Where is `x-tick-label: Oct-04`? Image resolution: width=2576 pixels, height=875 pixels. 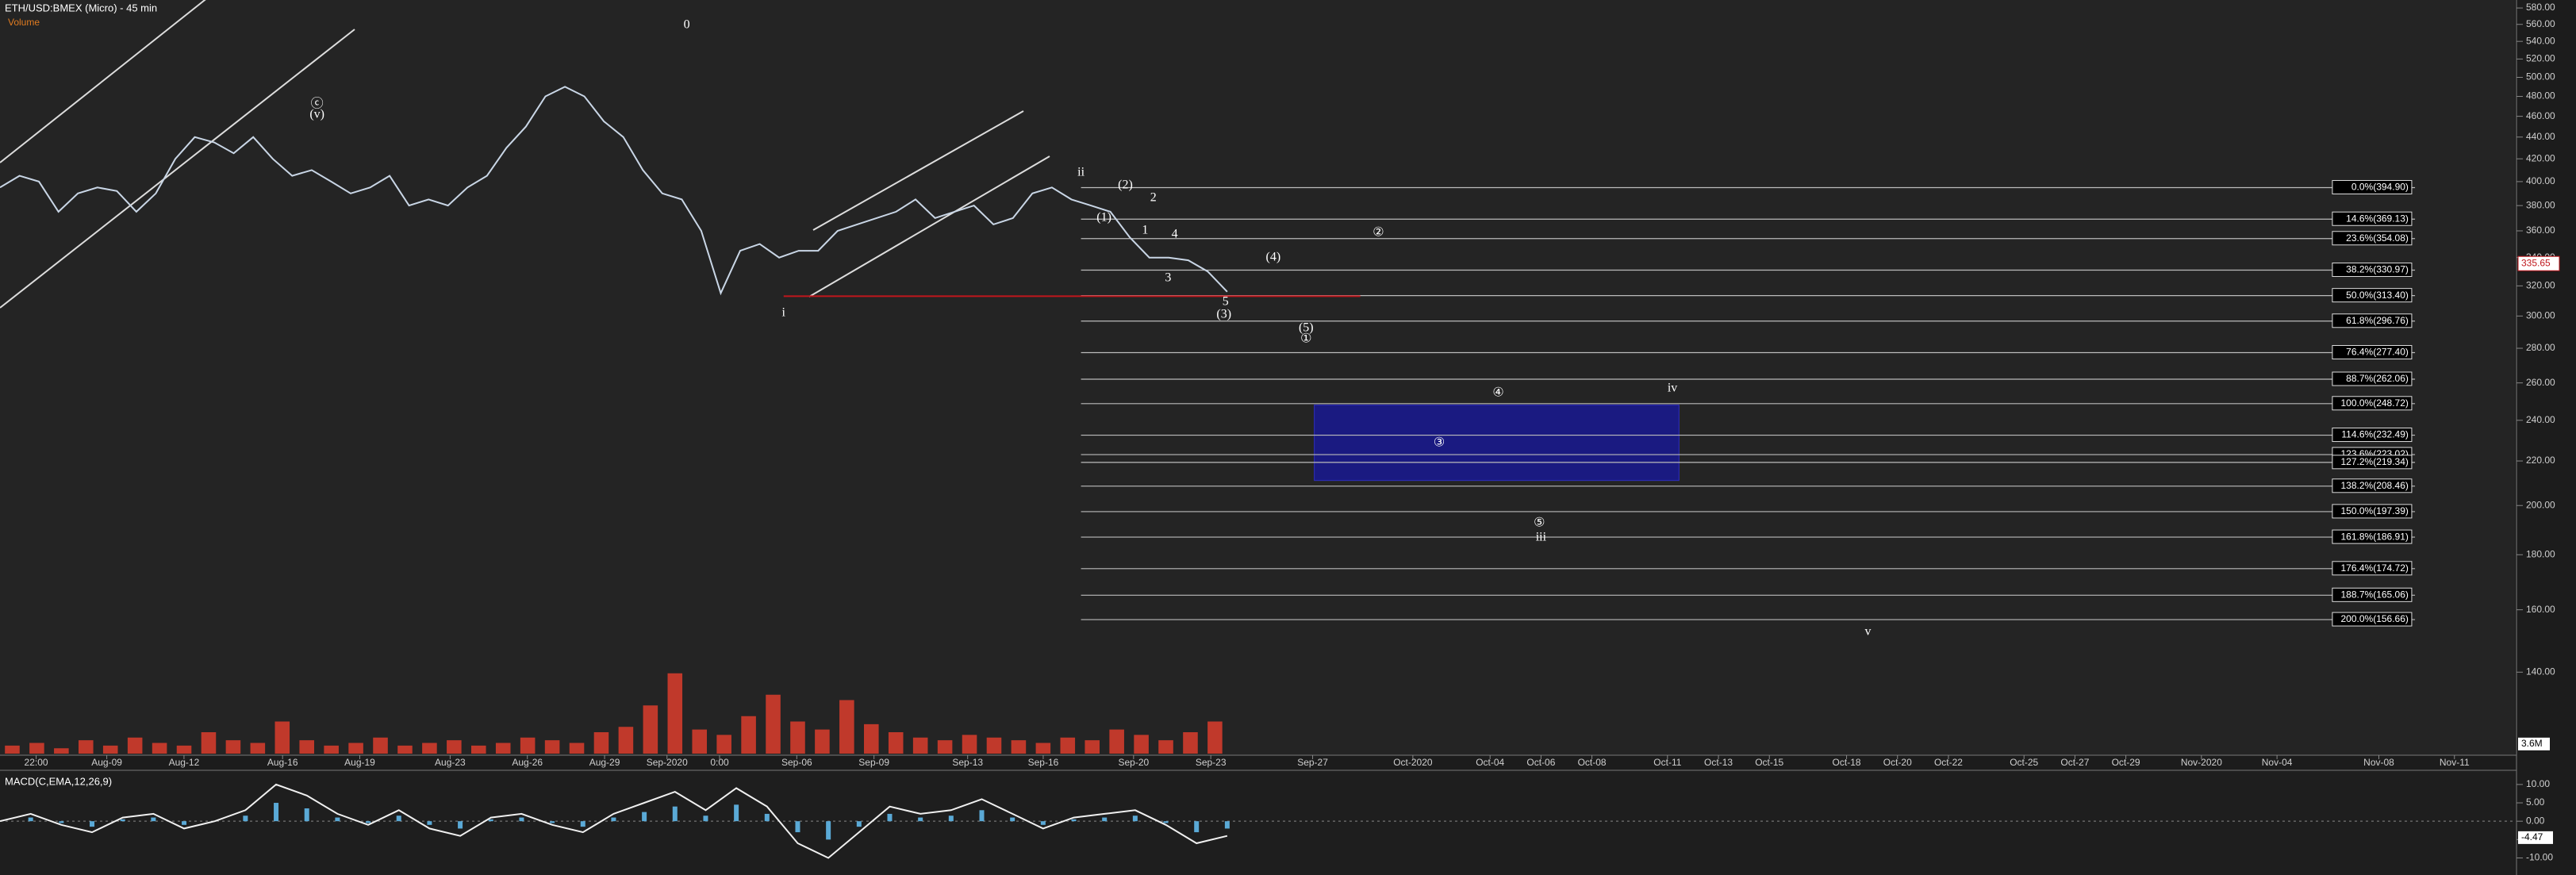
x-tick-label: Oct-04 is located at coordinates (1490, 762).